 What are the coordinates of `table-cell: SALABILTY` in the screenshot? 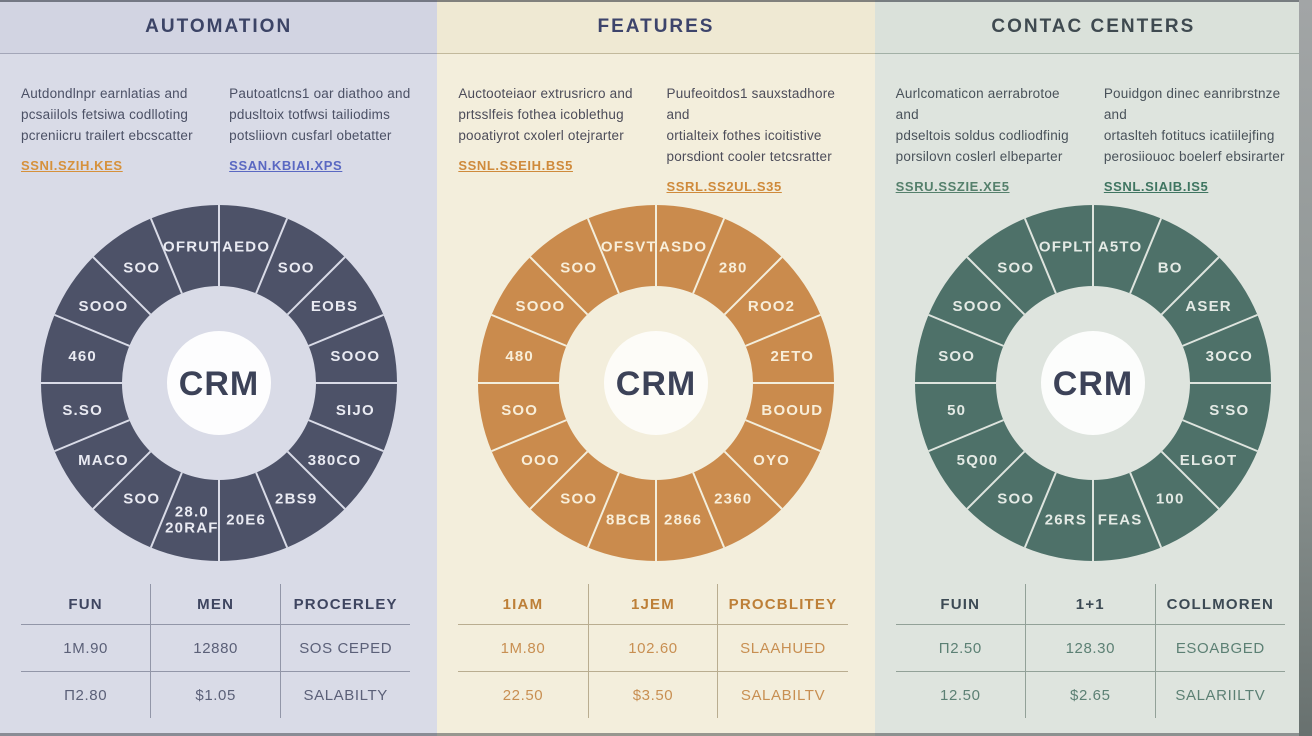 It's located at (345, 694).